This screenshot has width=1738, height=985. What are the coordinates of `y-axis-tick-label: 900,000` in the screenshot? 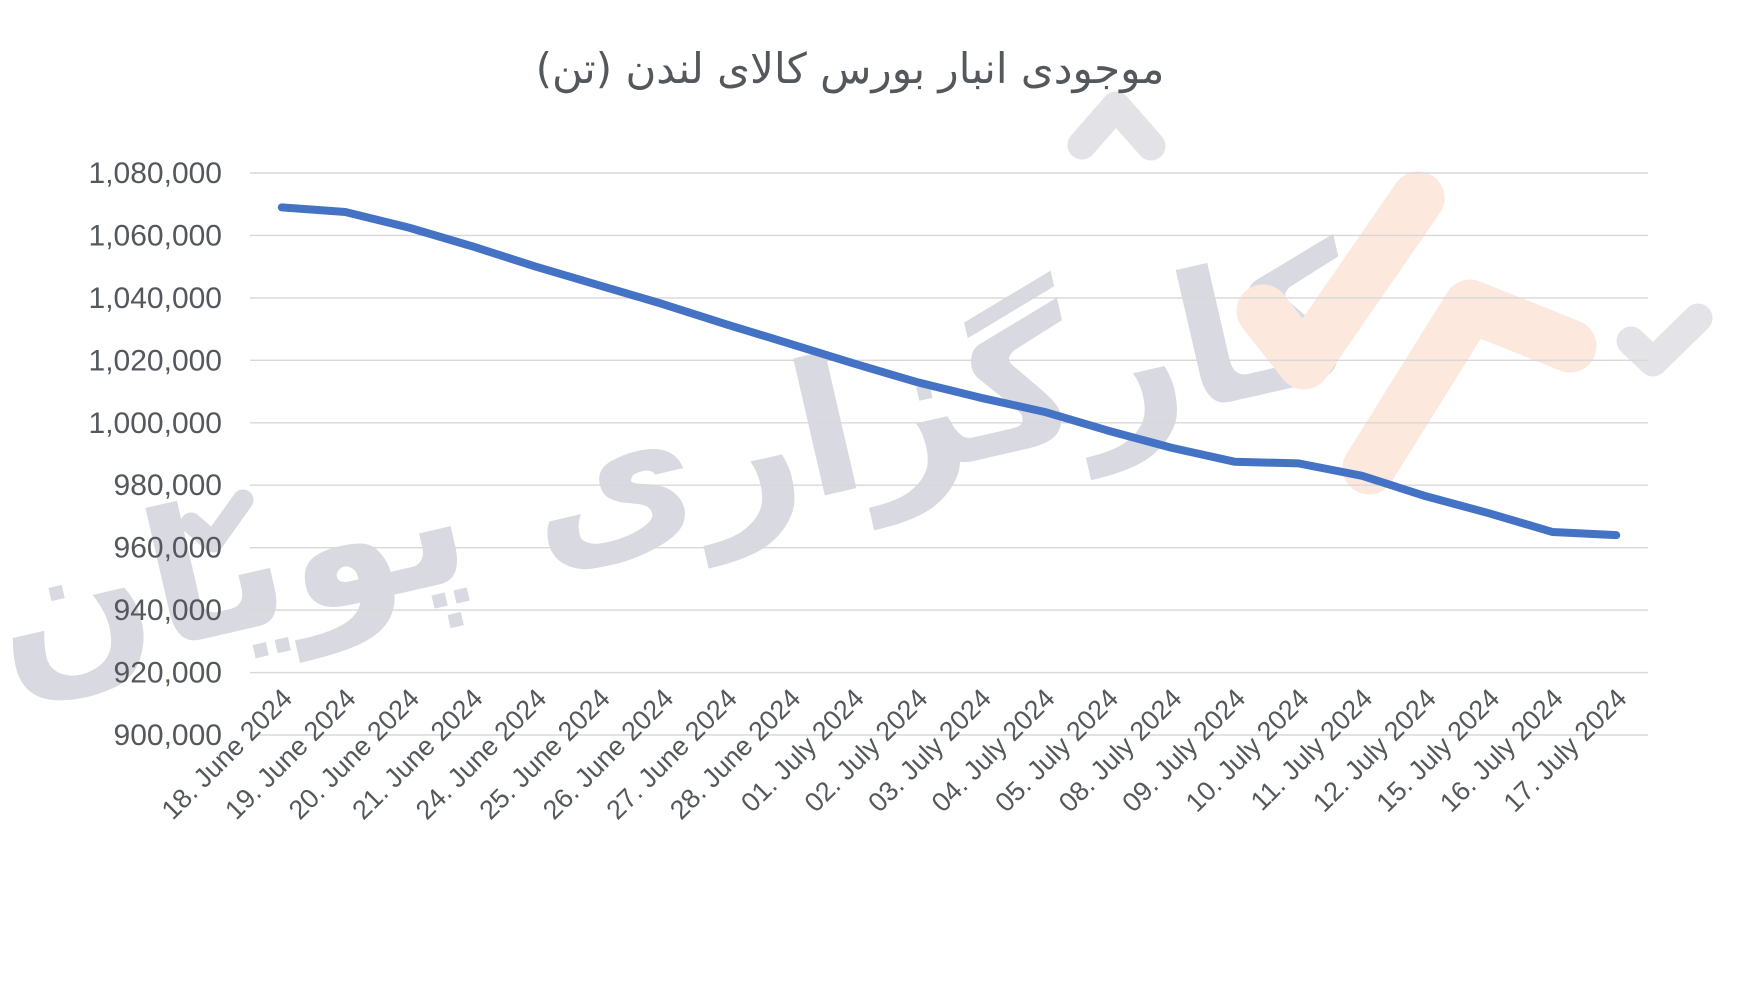 It's located at (168, 735).